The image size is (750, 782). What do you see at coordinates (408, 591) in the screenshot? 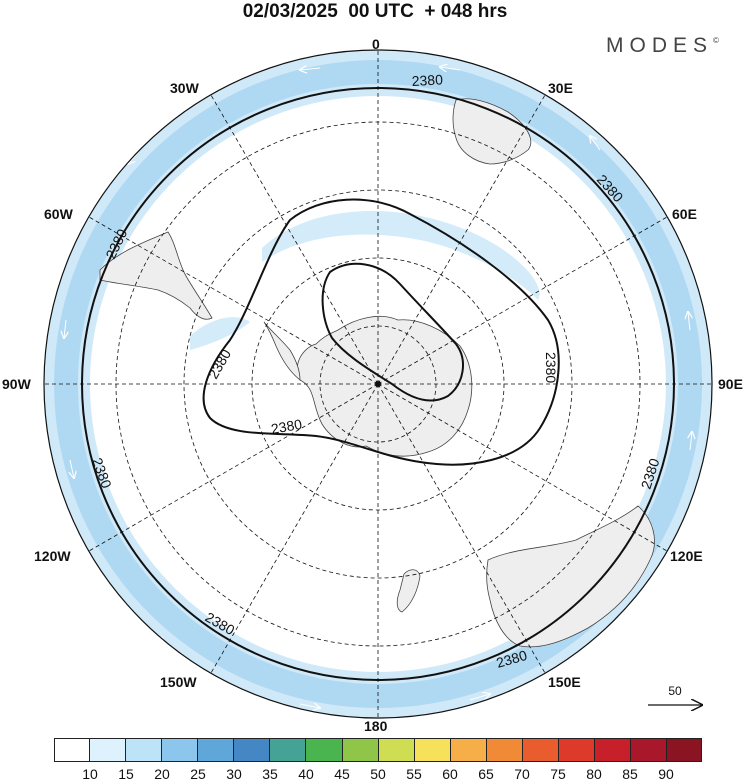
I see `land-new-zealand` at bounding box center [408, 591].